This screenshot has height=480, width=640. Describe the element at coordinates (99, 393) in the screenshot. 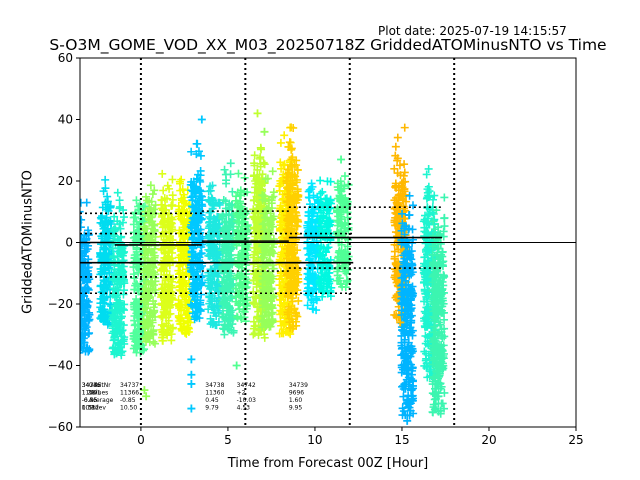

I see `annotation-text: Values` at that location.